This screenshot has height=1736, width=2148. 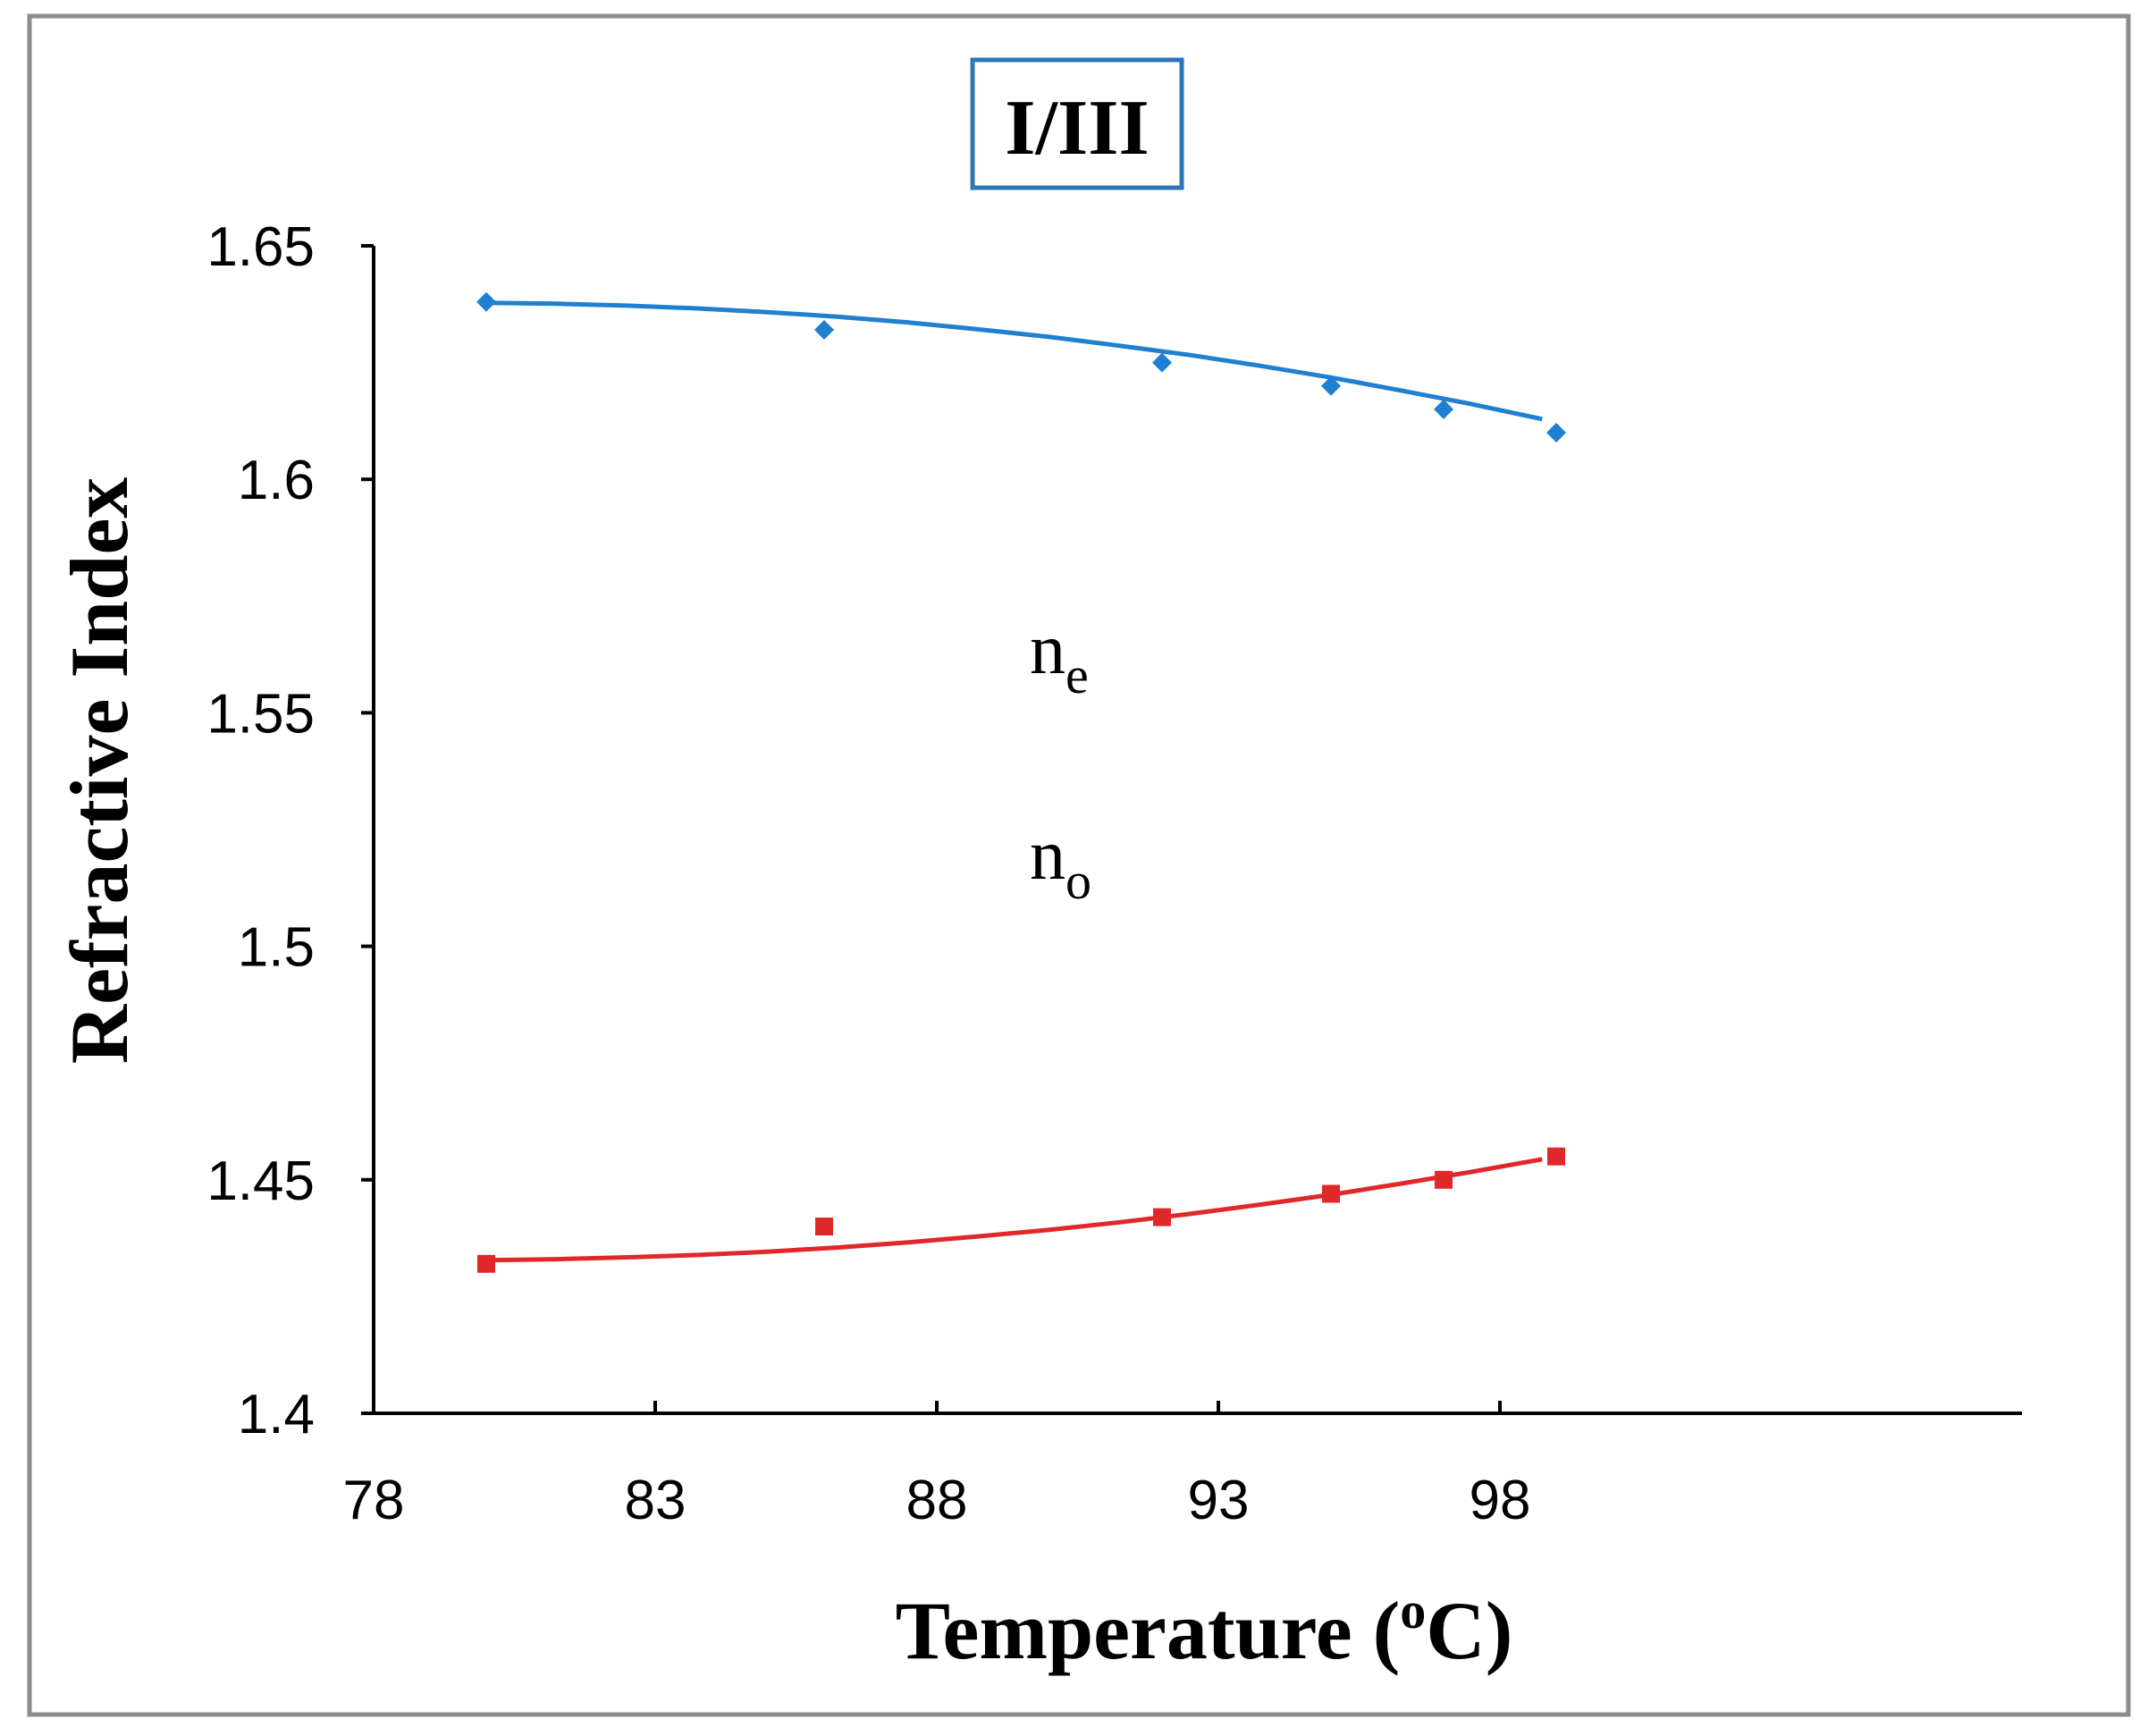 I want to click on y-tick-label: 1.4, so click(x=276, y=1414).